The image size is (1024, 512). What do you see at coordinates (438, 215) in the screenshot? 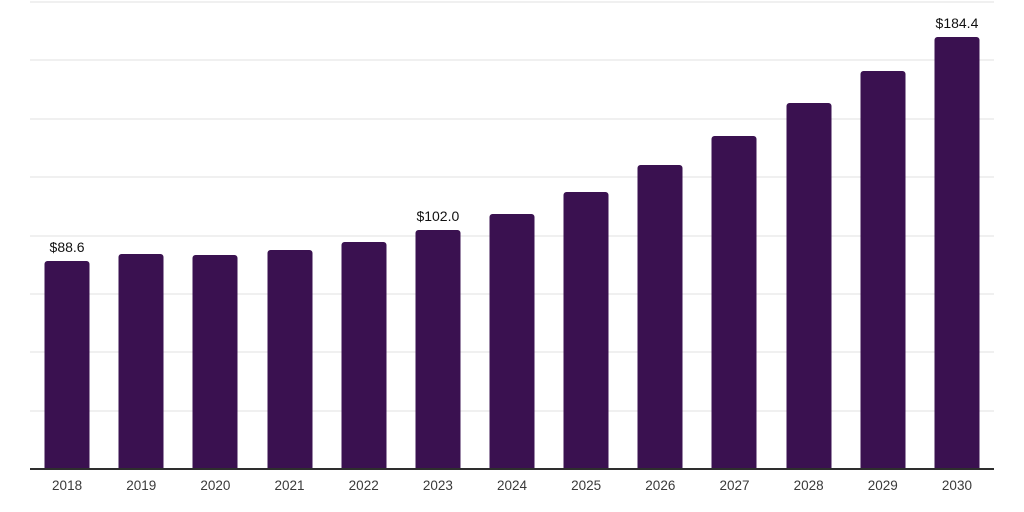
I see `value-label-2023: $102.0` at bounding box center [438, 215].